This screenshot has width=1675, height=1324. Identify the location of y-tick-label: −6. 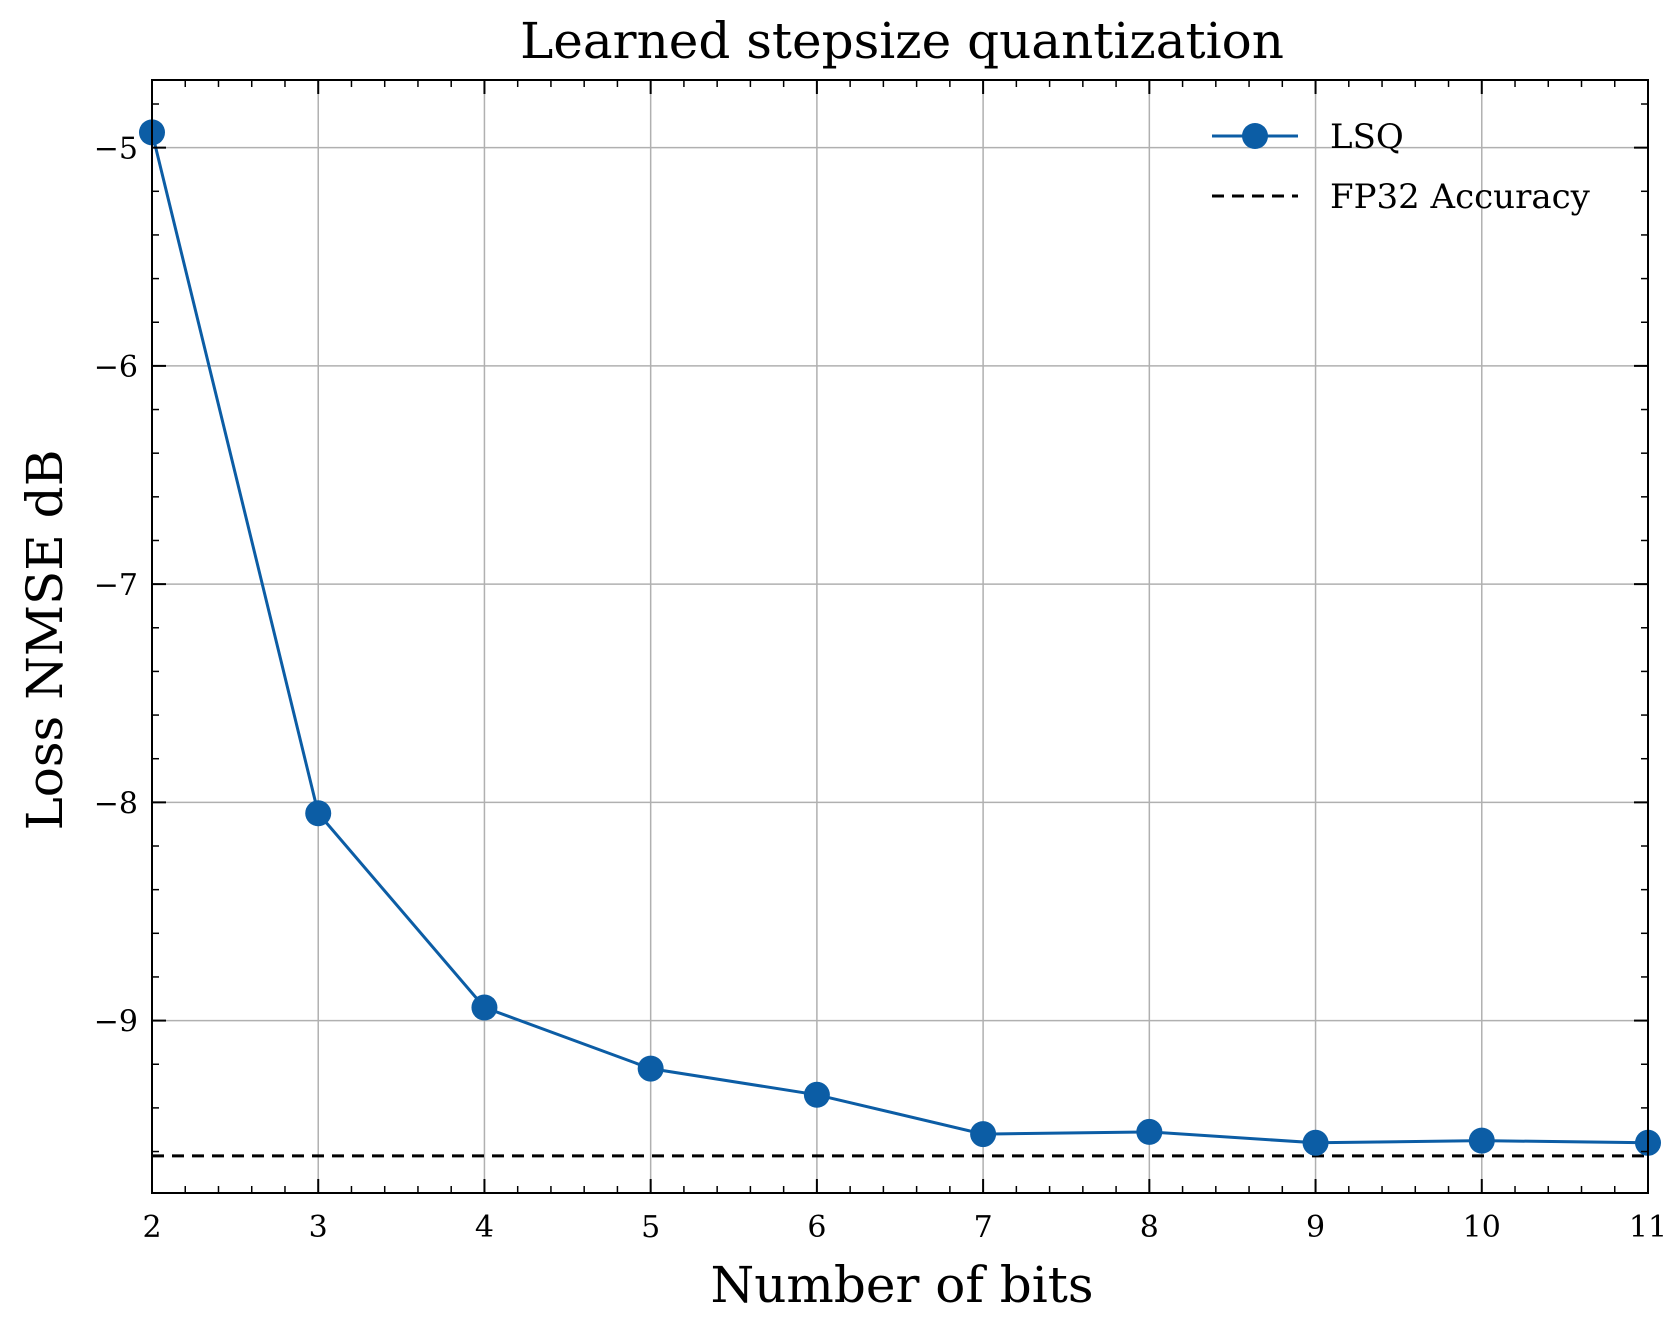
(116, 367).